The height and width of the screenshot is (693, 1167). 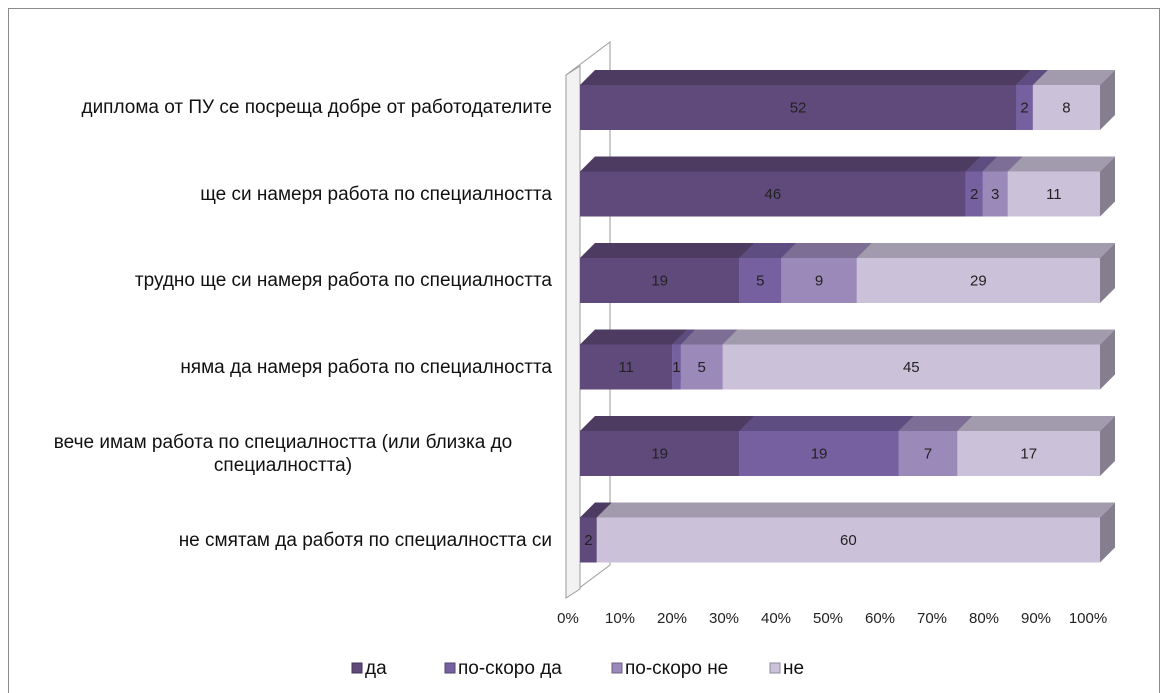 I want to click on category-text: не смятам да работя по специалността си, so click(x=365, y=540).